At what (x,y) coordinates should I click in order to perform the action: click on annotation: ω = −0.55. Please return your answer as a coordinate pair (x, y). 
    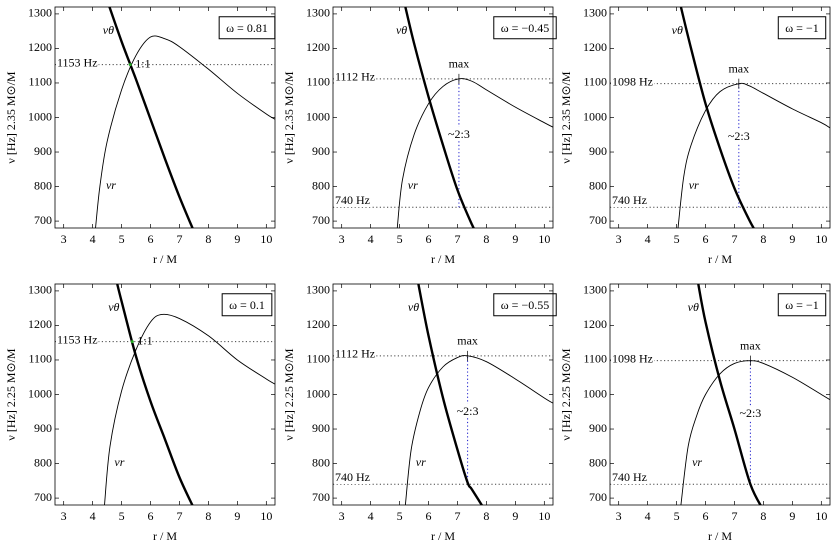
    Looking at the image, I should click on (525, 305).